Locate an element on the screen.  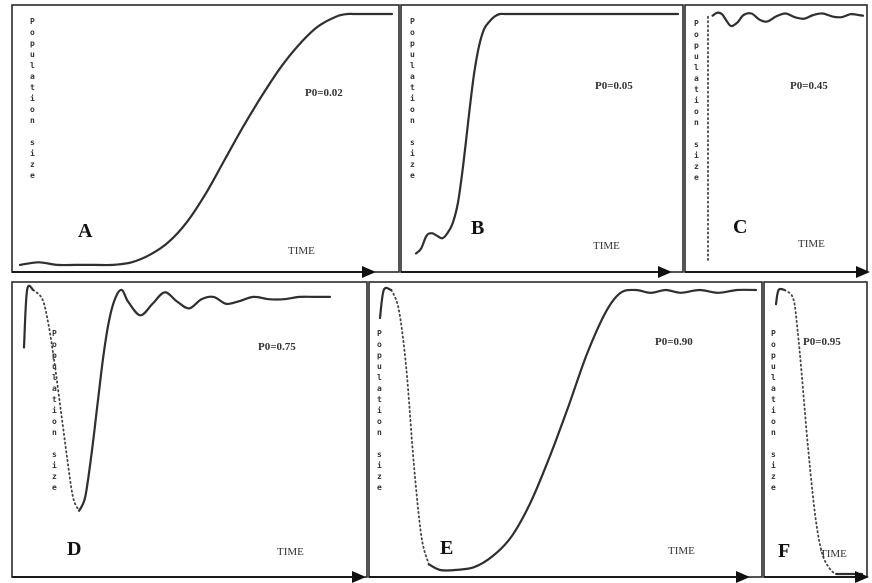
panel-d-dotted-drop is located at coordinates (56, 400).